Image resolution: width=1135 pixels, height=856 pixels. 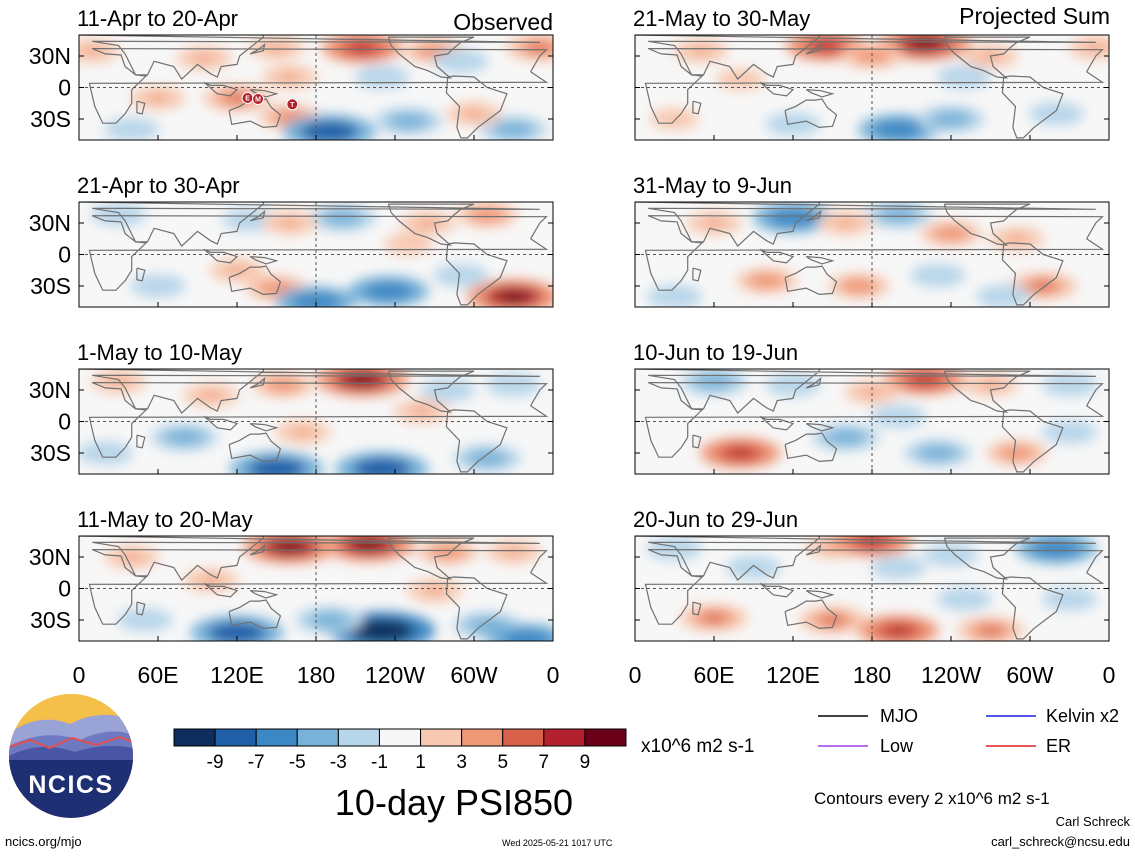 I want to click on panel-0-2: 30N 0 30S 1-May to 10-May, so click(x=291, y=407).